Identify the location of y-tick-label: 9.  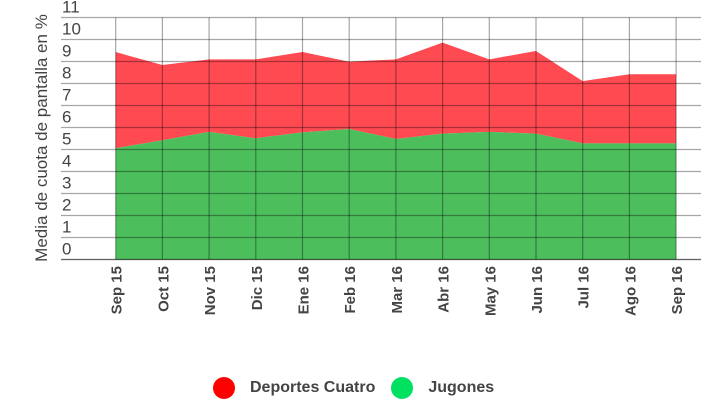
(66, 50).